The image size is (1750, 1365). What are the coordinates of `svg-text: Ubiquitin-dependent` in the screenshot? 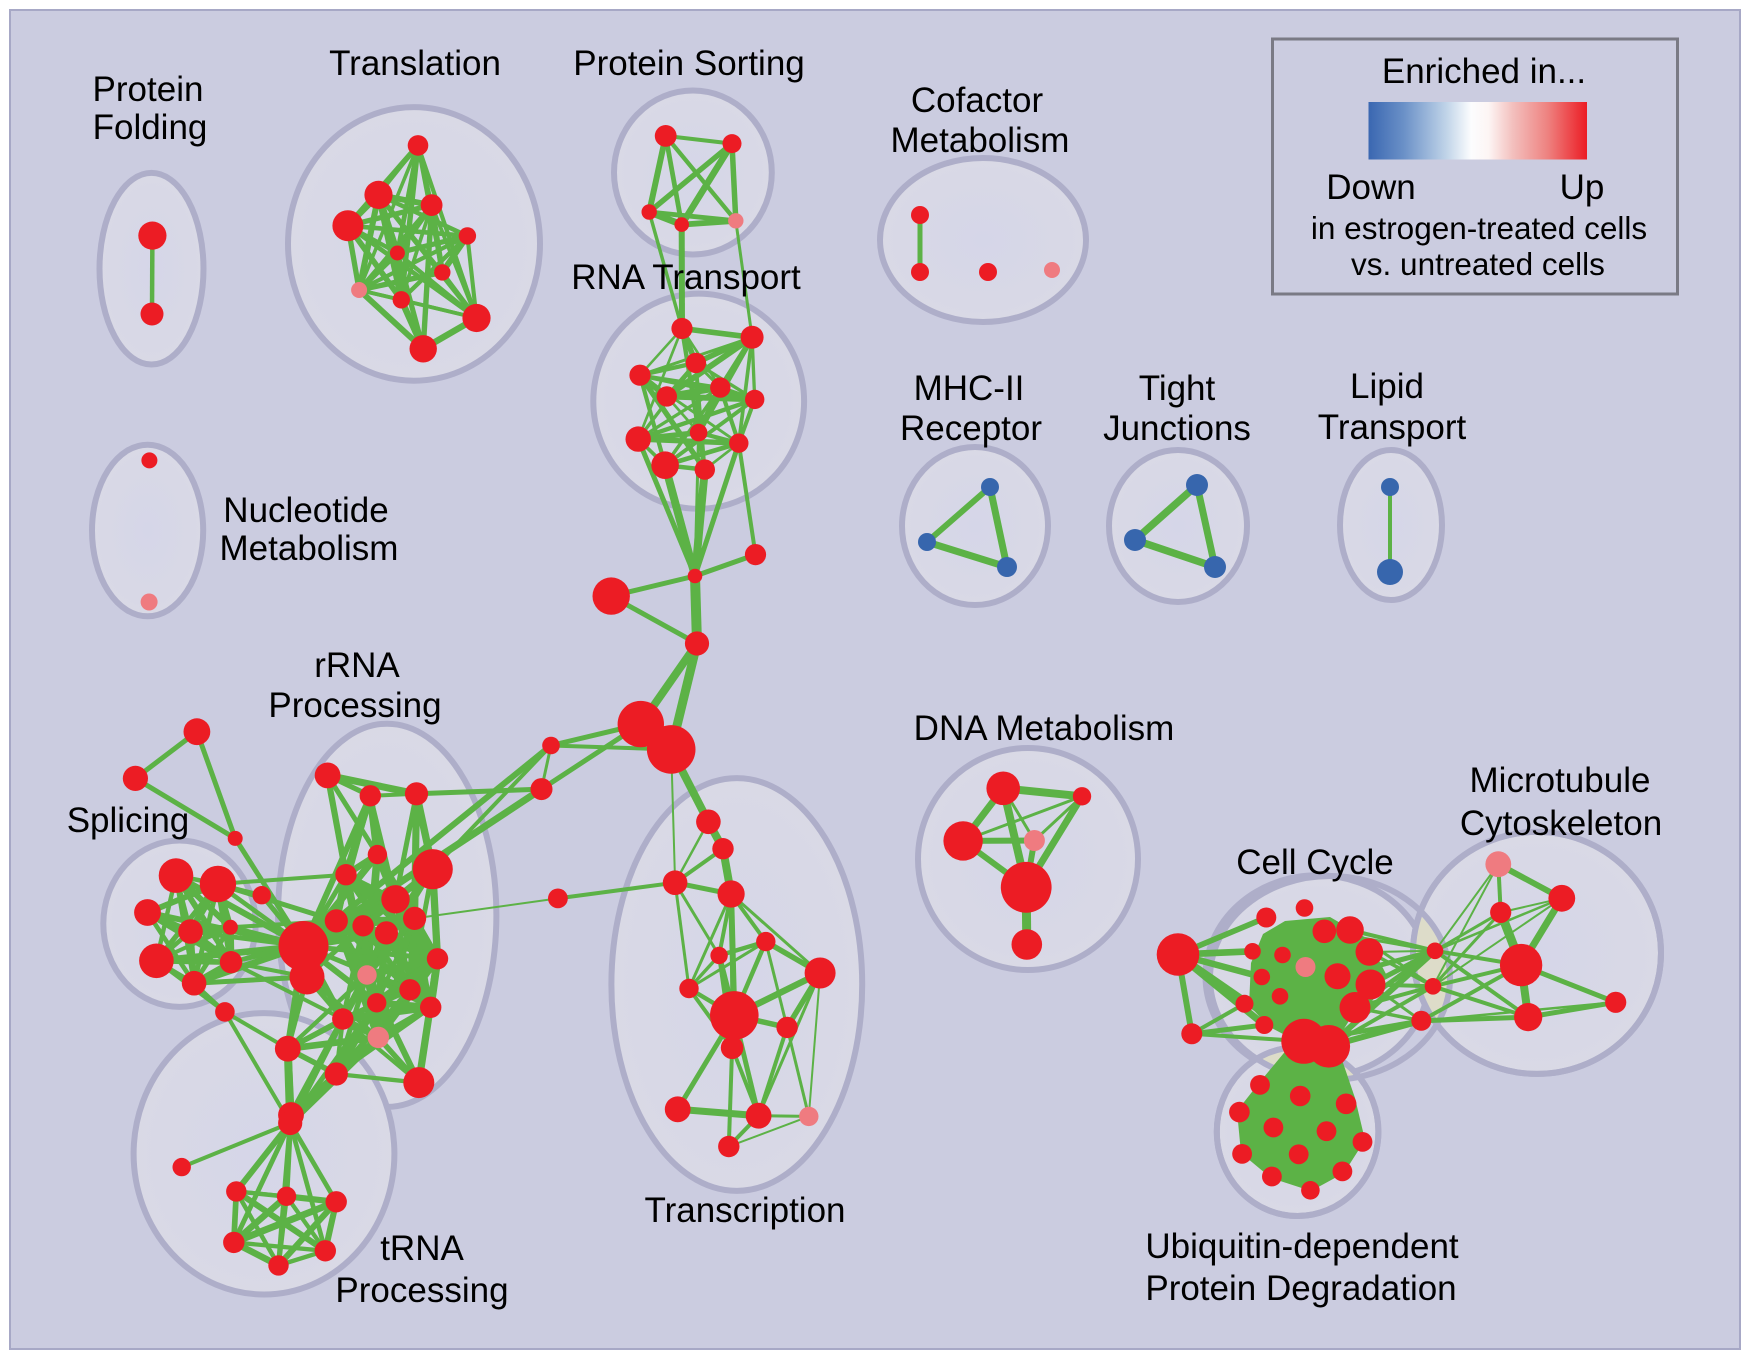 It's located at (1302, 1246).